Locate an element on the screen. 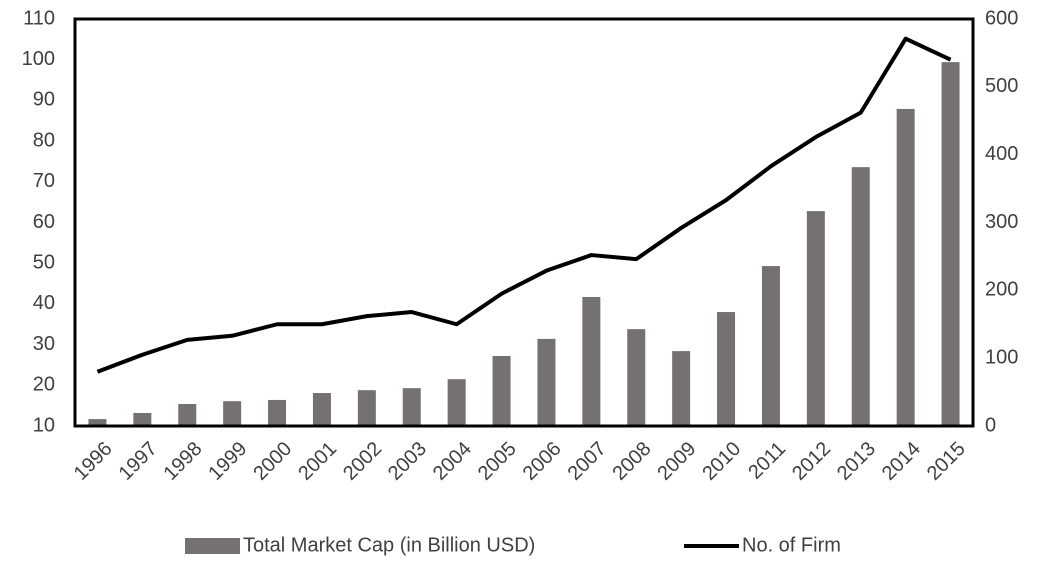 This screenshot has width=1048, height=568. x-tick-label: 2007 is located at coordinates (587, 461).